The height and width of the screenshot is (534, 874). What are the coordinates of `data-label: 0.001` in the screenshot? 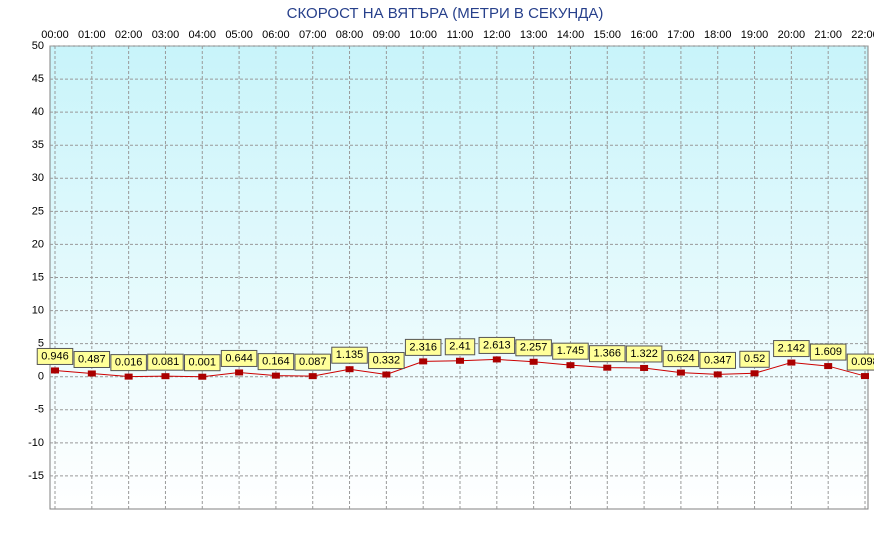 It's located at (203, 363).